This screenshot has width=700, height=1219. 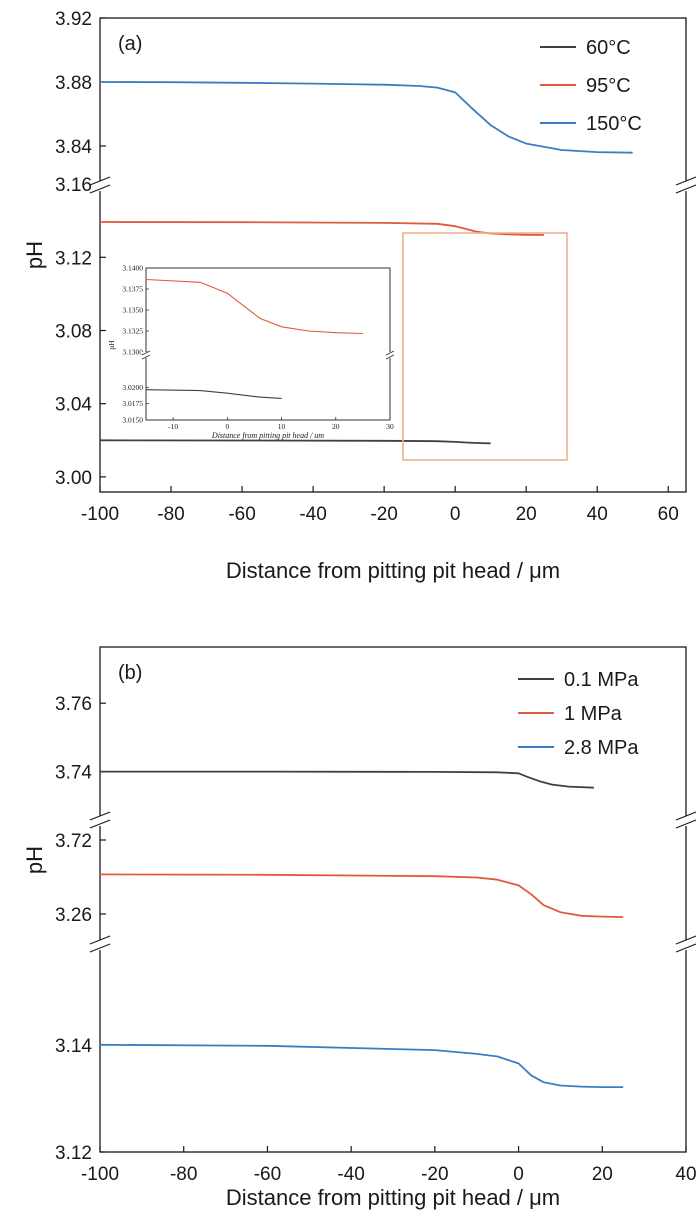 I want to click on y-tick-label: 3.00, so click(x=73, y=478).